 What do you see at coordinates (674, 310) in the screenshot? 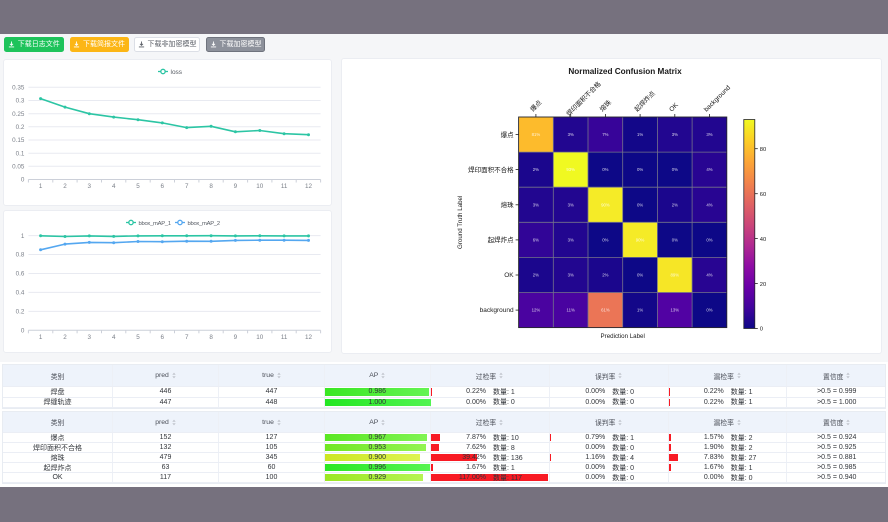
I see `svg-text: 13%` at bounding box center [674, 310].